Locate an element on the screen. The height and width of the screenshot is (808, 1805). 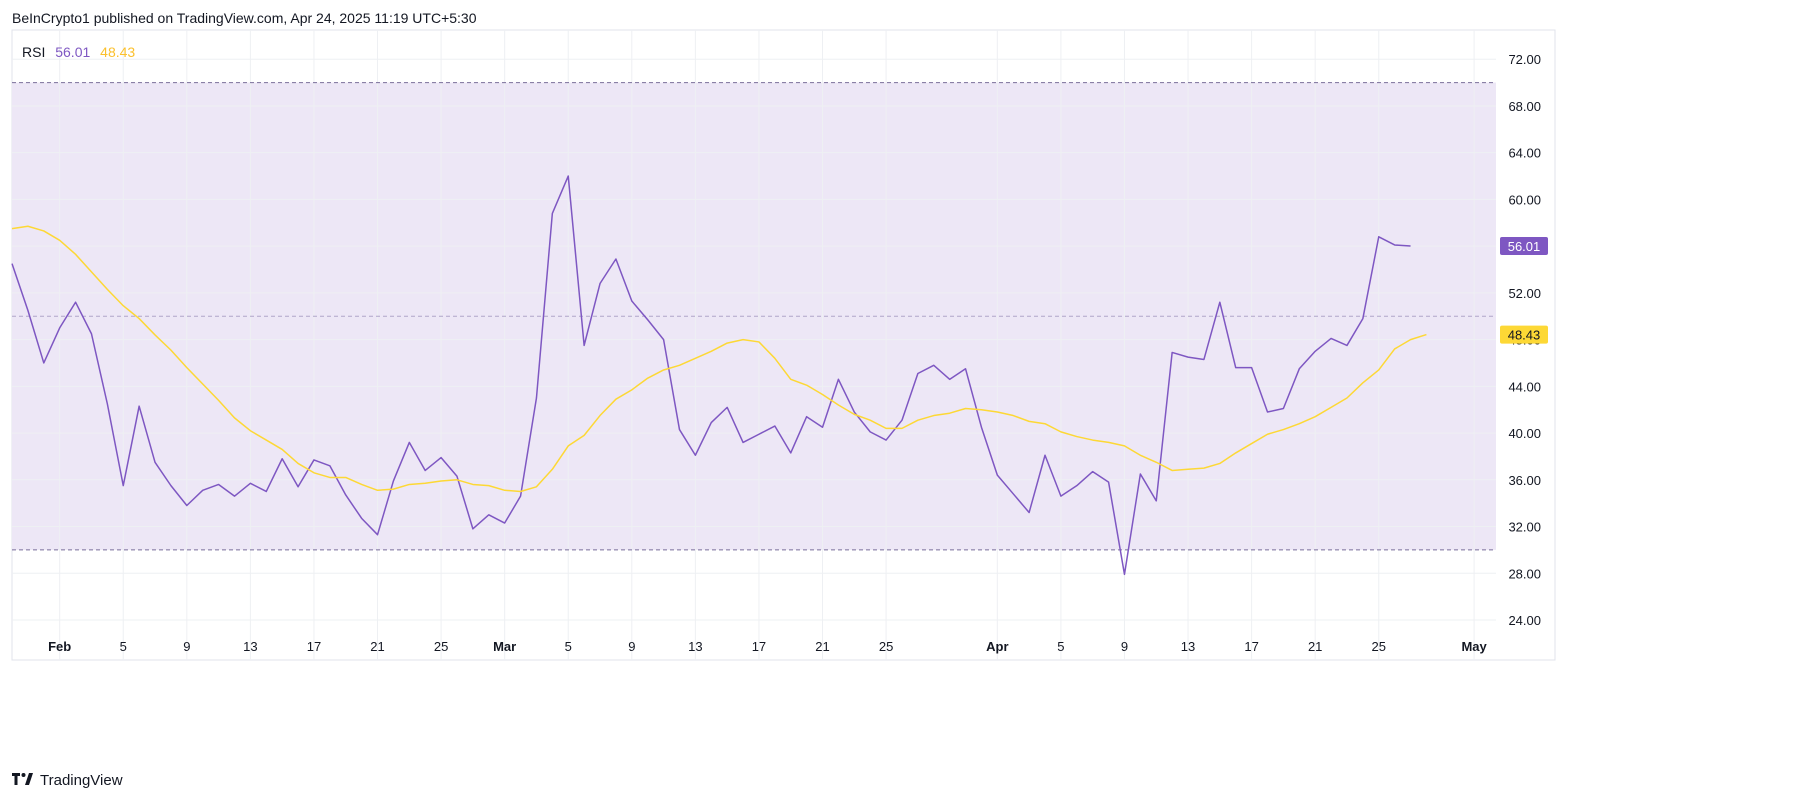
y-tick-label: 52.00 is located at coordinates (1524, 293).